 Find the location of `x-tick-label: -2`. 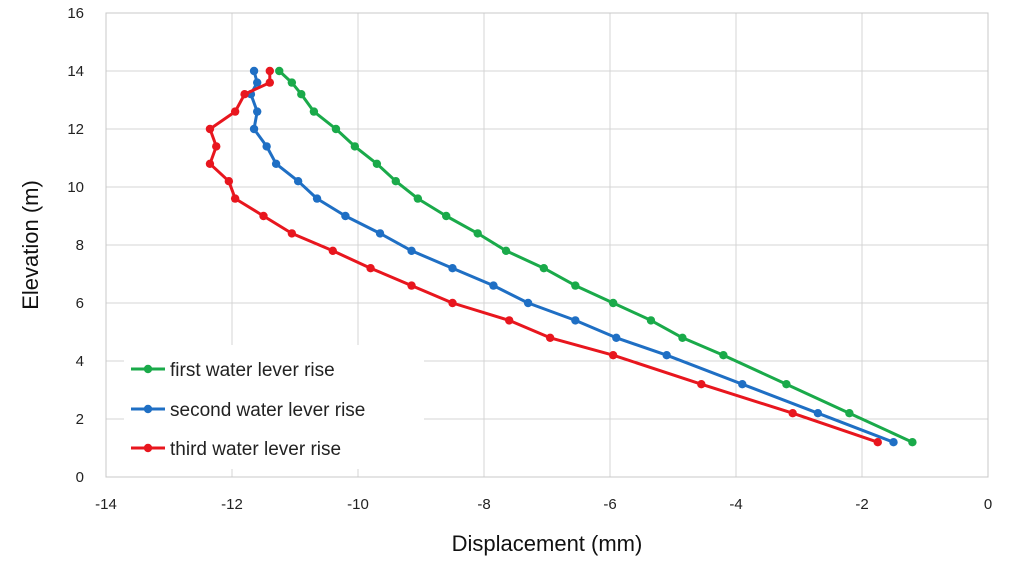

x-tick-label: -2 is located at coordinates (861, 504).